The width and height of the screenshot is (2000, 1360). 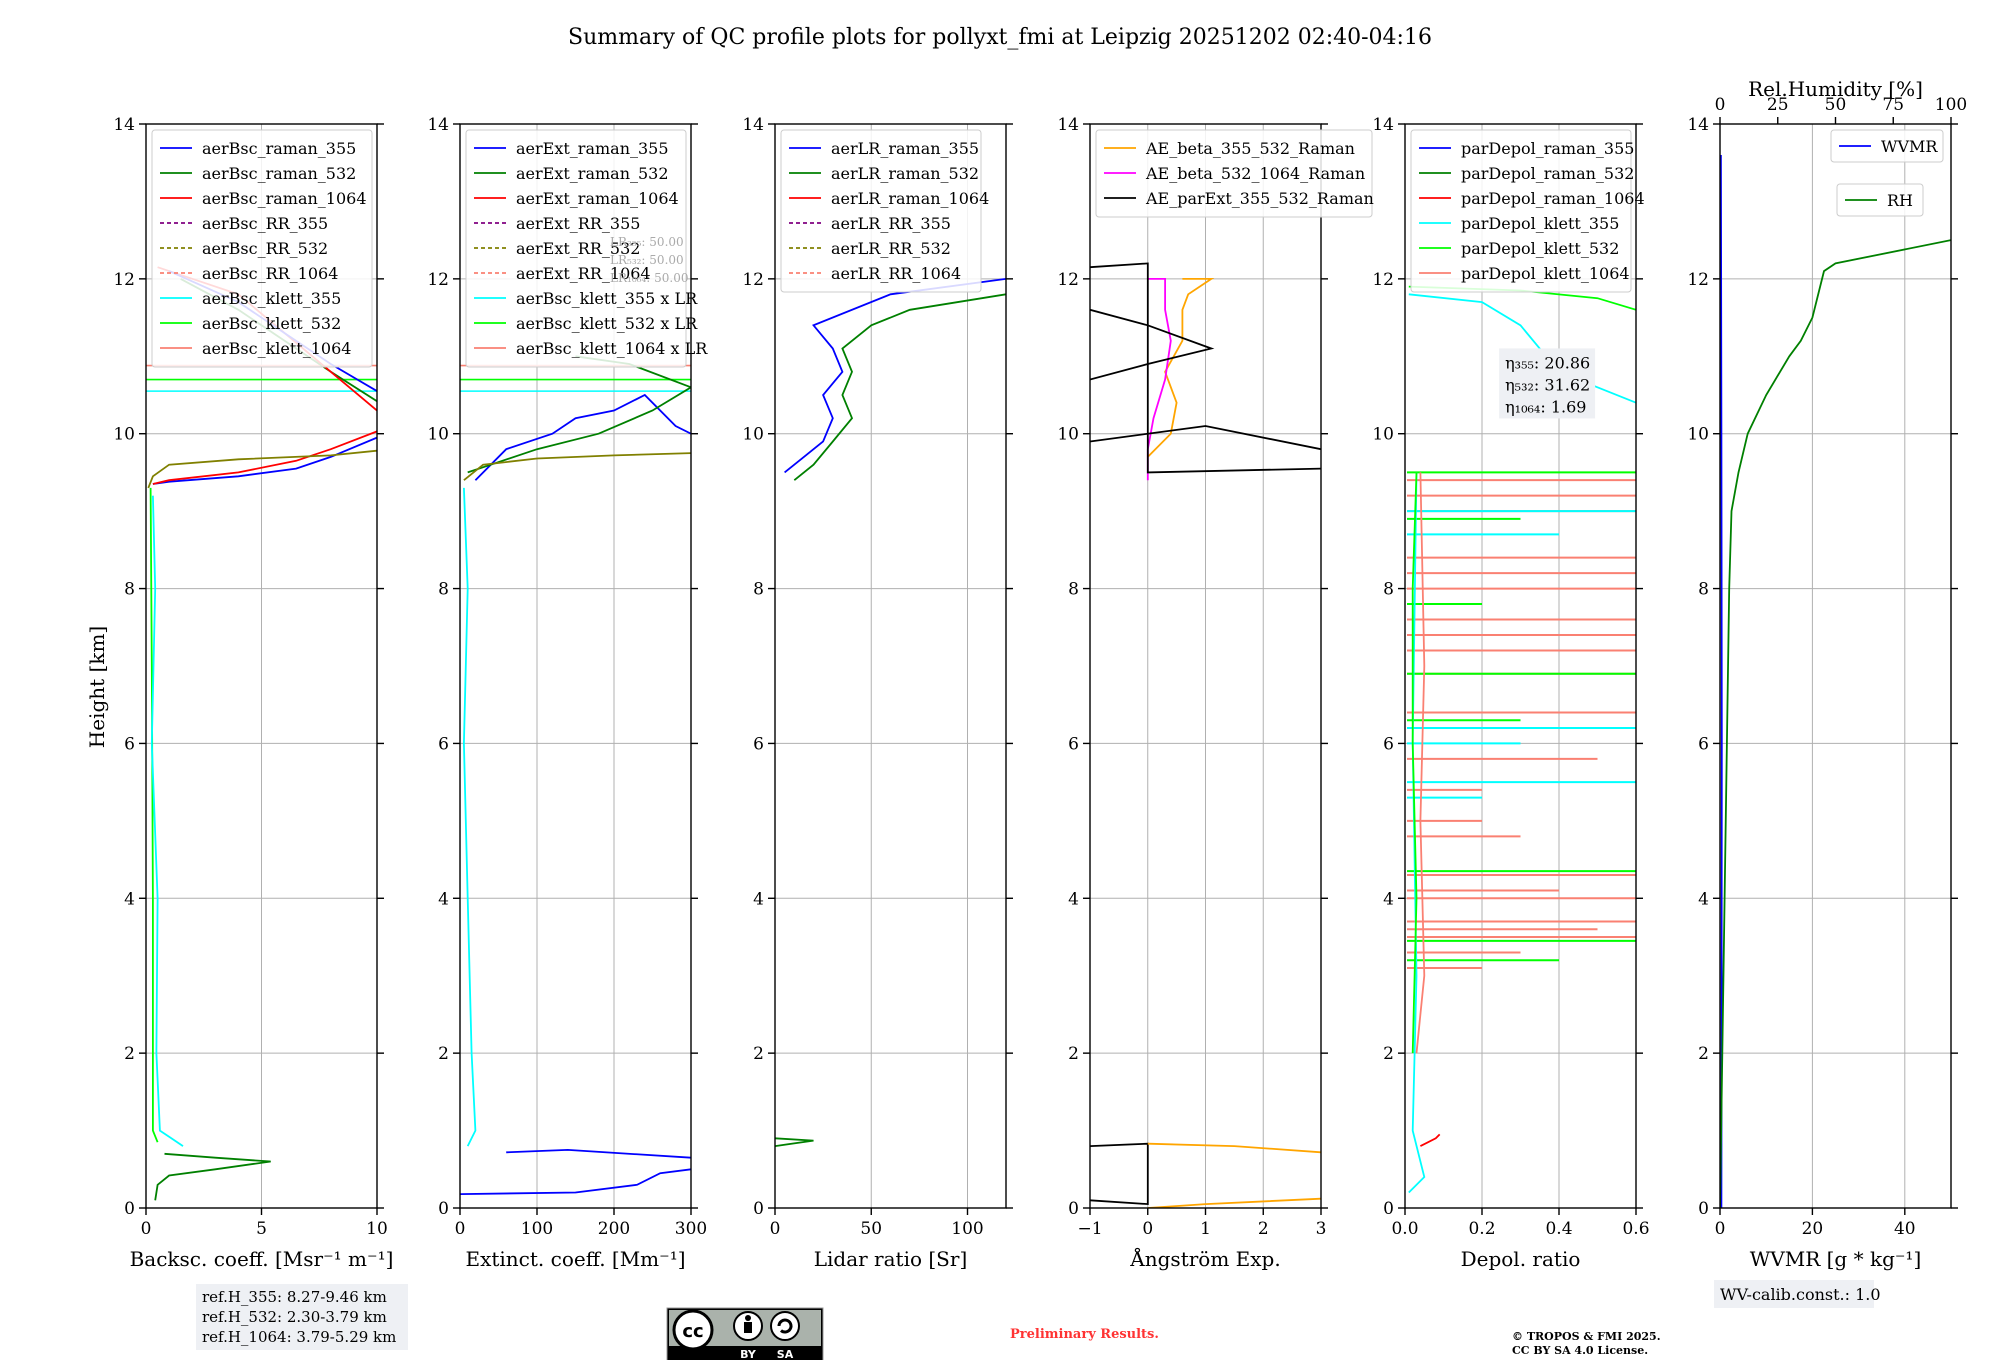 What do you see at coordinates (871, 1229) in the screenshot?
I see `x-tick-label: 50` at bounding box center [871, 1229].